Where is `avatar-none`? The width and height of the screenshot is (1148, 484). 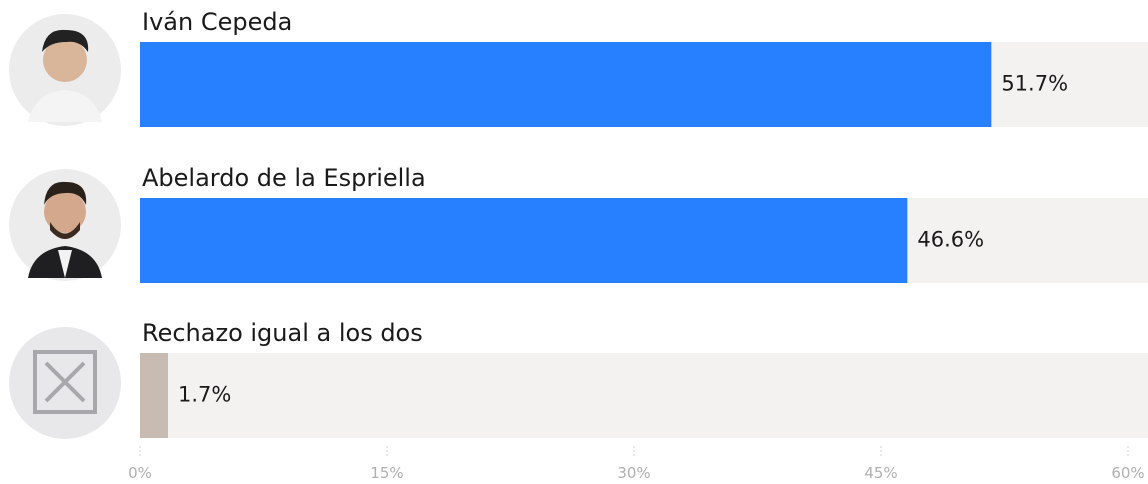 avatar-none is located at coordinates (65, 383).